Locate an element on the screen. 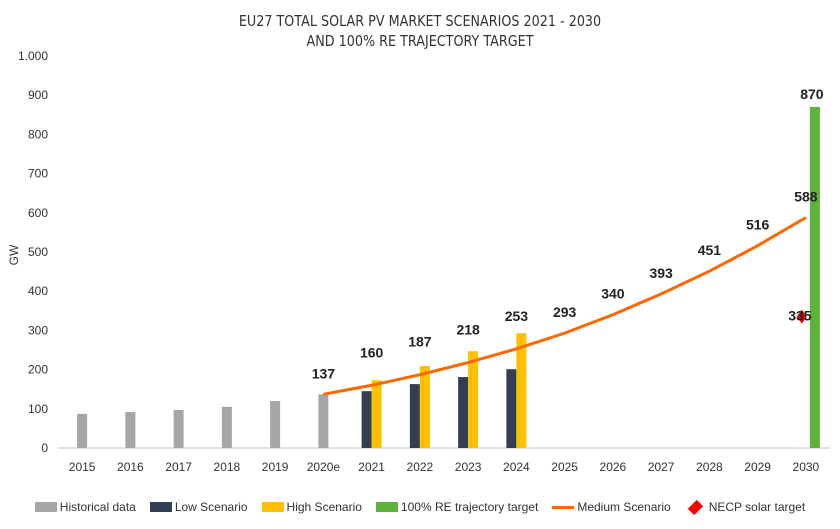 The height and width of the screenshot is (529, 840). y-tick-label: 600 is located at coordinates (38, 213).